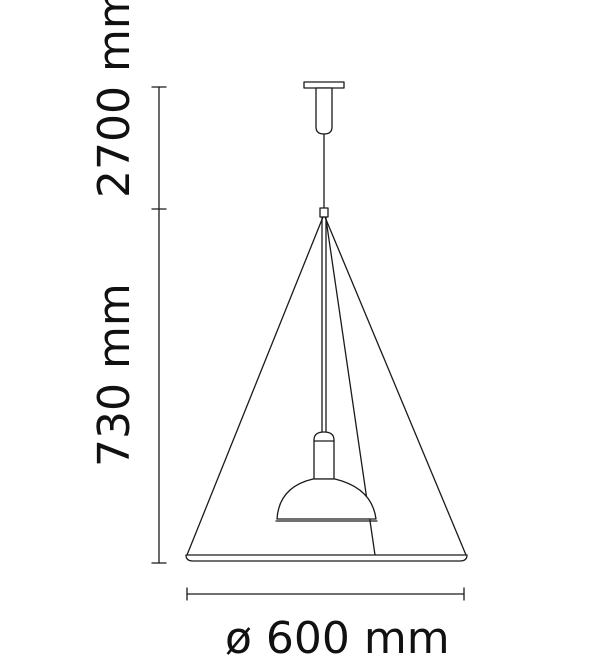 The width and height of the screenshot is (606, 665). I want to click on cable-connector, so click(324, 212).